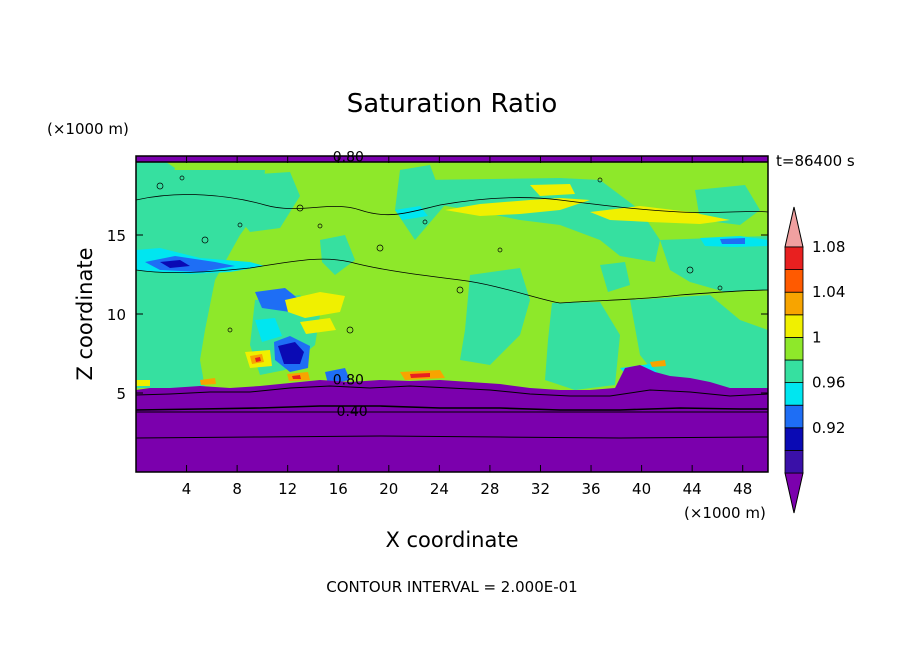 The width and height of the screenshot is (904, 654). Describe the element at coordinates (828, 247) in the screenshot. I see `colorbar-level-label: 1.08` at that location.